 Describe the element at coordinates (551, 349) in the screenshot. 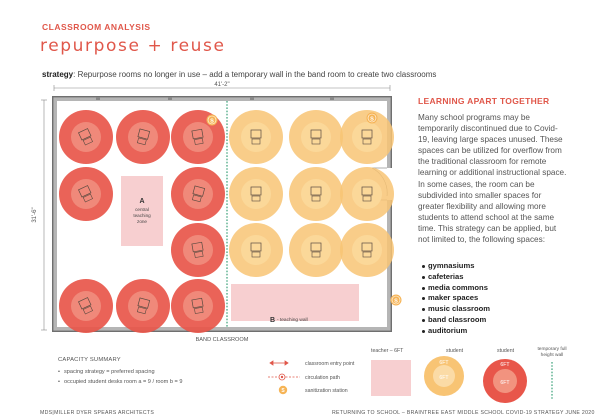

I see `legend-temp-wall-line1: temporary full` at that location.